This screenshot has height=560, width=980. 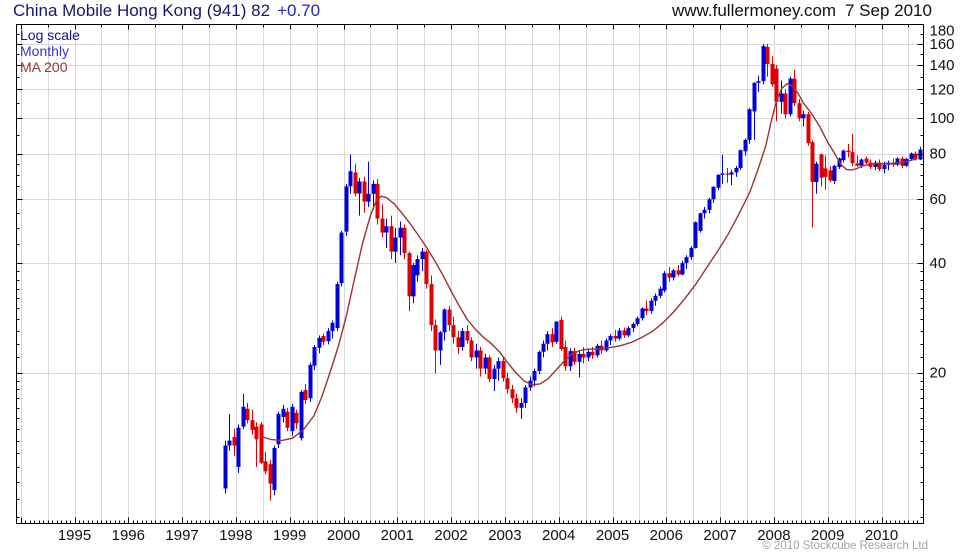 What do you see at coordinates (450, 535) in the screenshot?
I see `svg-text: 2002` at bounding box center [450, 535].